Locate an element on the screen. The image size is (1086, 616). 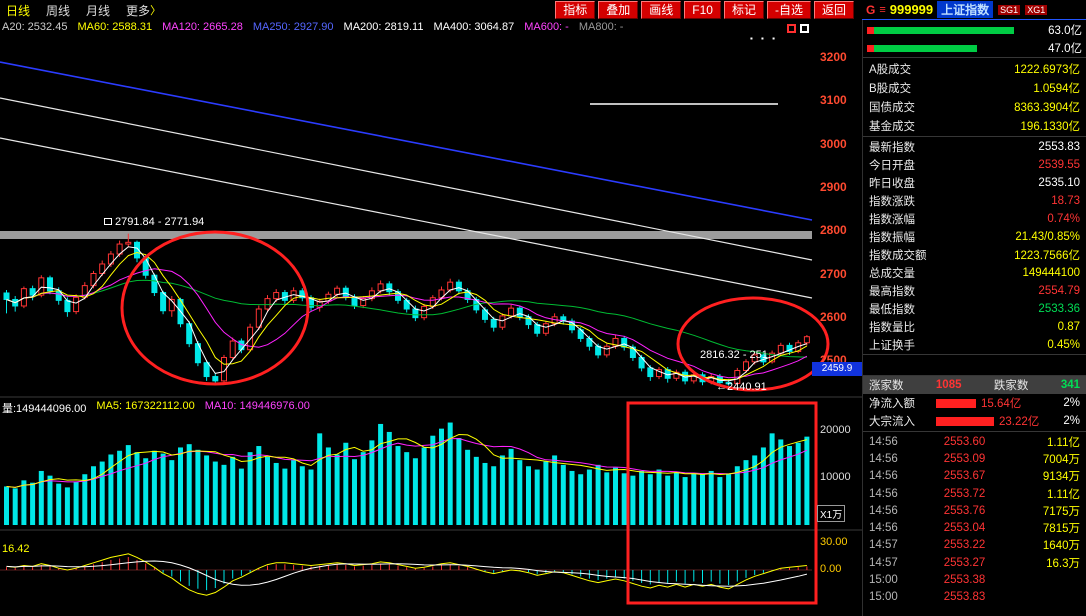
turnover-value: 196.1330亿 is located at coordinates (1050, 126).